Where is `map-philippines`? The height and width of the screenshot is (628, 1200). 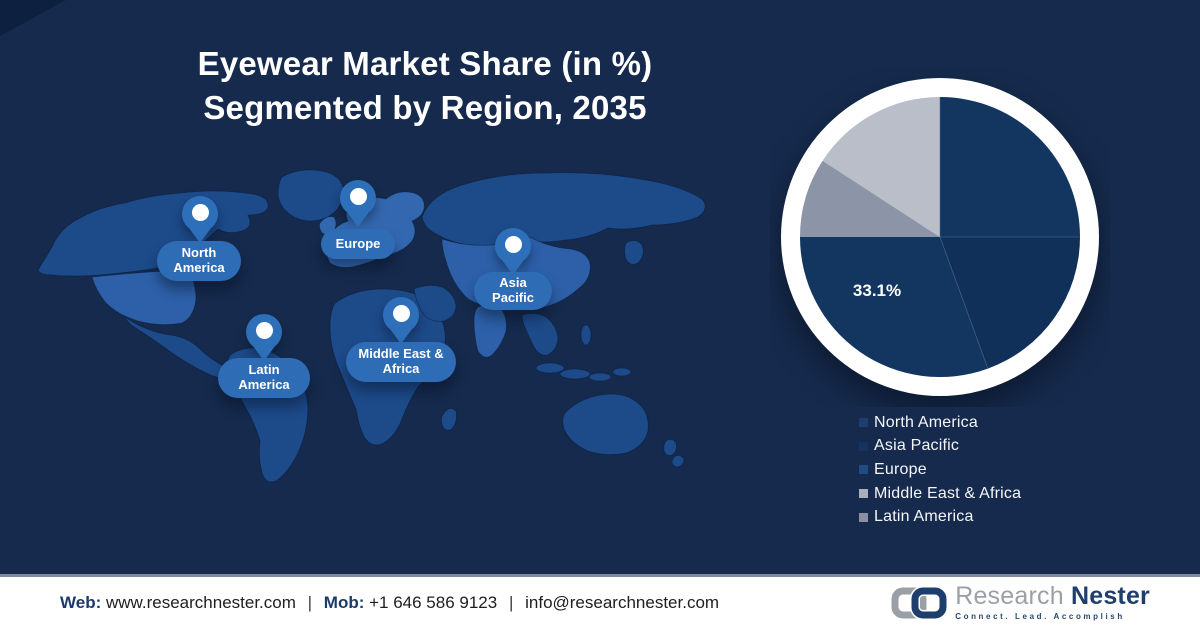 map-philippines is located at coordinates (586, 335).